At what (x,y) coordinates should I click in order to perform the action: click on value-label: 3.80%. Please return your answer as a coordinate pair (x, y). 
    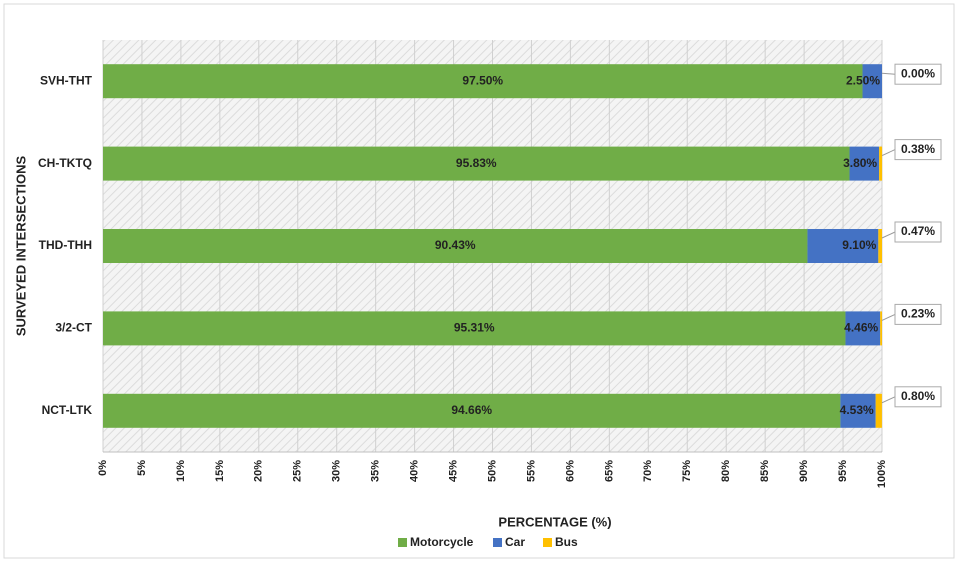
    Looking at the image, I should click on (860, 163).